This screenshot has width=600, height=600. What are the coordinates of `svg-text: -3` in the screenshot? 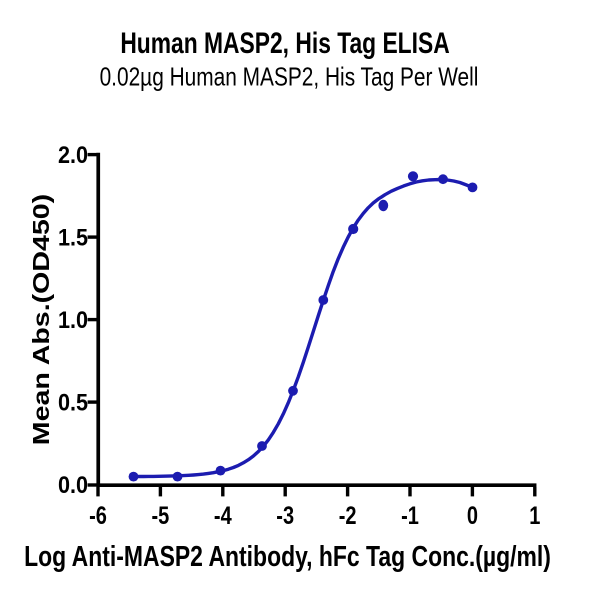 It's located at (285, 516).